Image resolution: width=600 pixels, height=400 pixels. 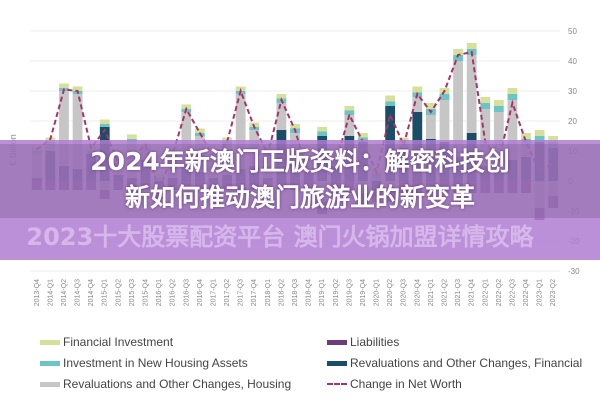 What do you see at coordinates (375, 342) in the screenshot?
I see `legend-label: Liabilities` at bounding box center [375, 342].